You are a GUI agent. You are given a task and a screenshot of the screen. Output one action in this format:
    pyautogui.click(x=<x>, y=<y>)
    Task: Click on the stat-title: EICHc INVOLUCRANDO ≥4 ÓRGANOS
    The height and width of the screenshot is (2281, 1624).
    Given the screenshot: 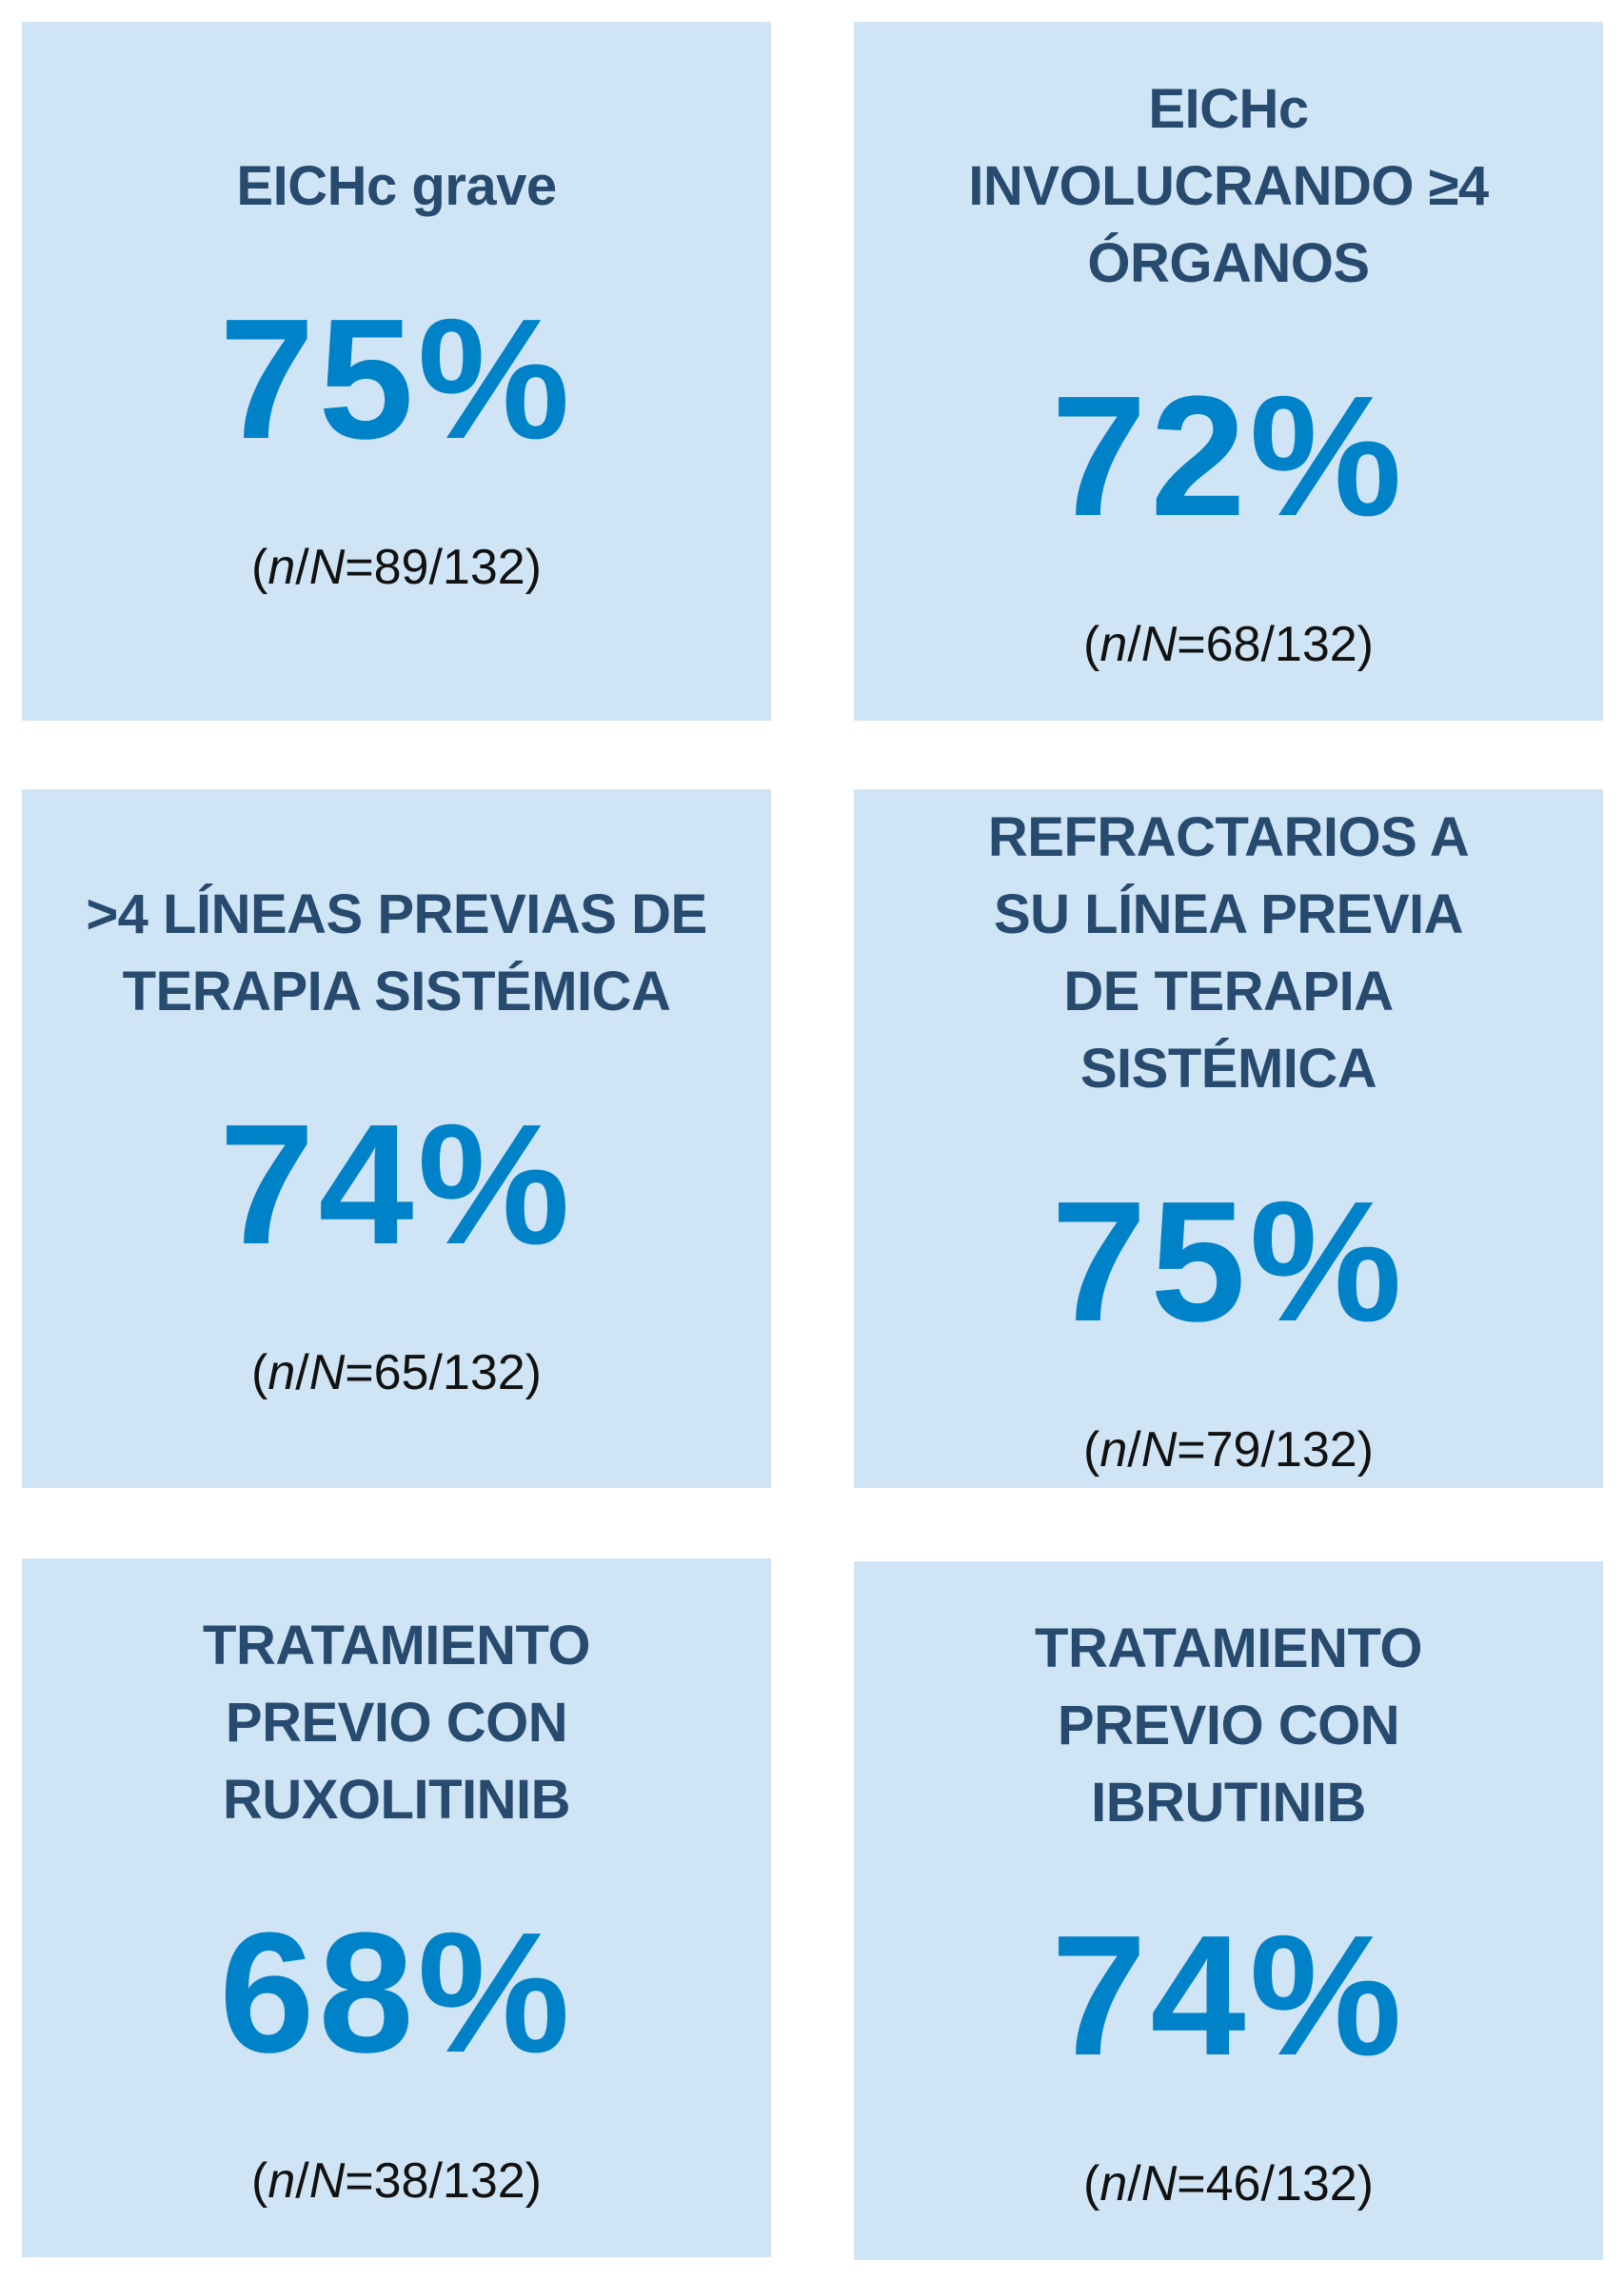 What is the action you would take?
    pyautogui.click(x=1228, y=185)
    